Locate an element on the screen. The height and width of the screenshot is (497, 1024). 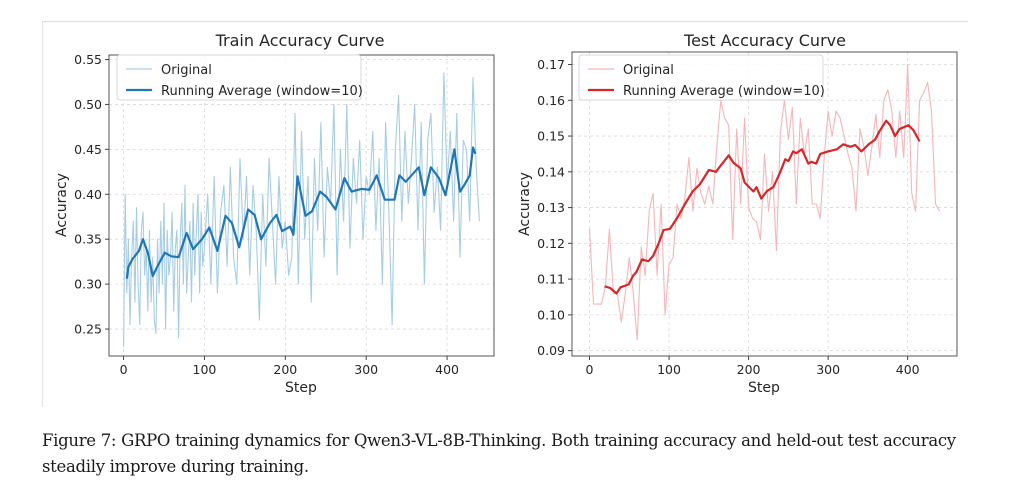
y-tick-label: 0.13 is located at coordinates (551, 207).